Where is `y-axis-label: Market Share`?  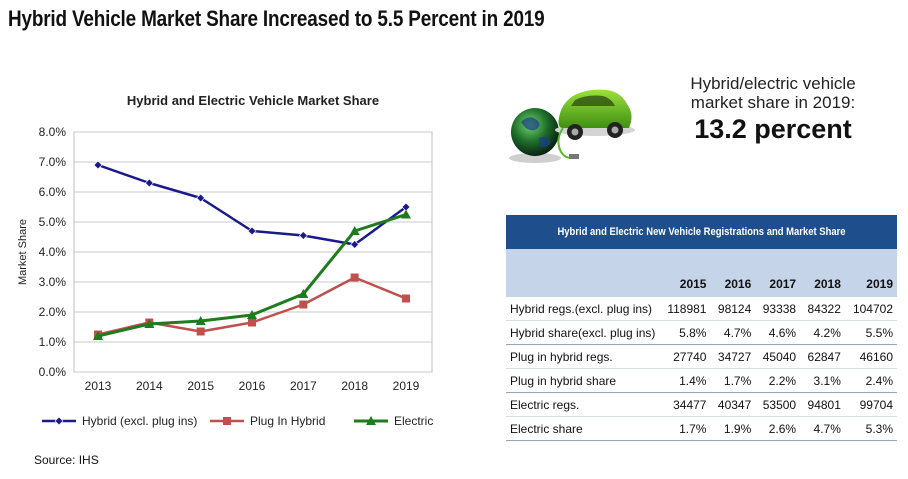 y-axis-label: Market Share is located at coordinates (23, 252).